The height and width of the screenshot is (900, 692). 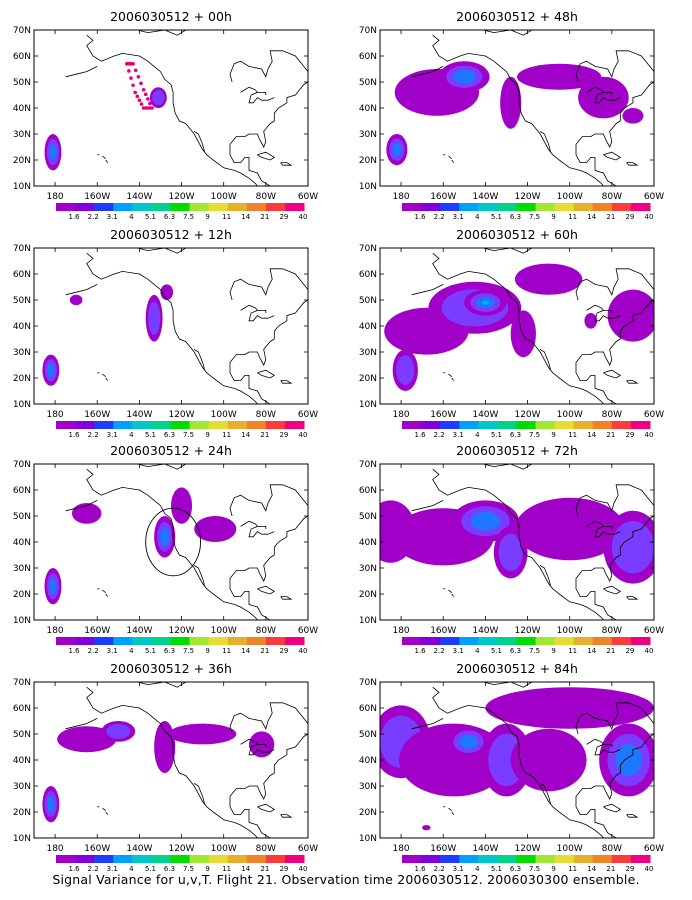 I want to click on lat-tick-label: 70N, so click(x=22, y=465).